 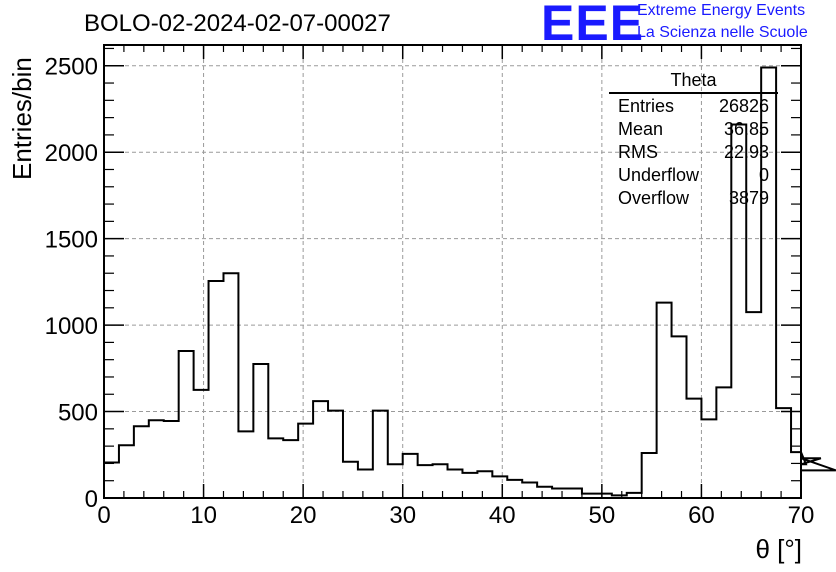 What do you see at coordinates (701, 515) in the screenshot?
I see `x-tick-label: 60` at bounding box center [701, 515].